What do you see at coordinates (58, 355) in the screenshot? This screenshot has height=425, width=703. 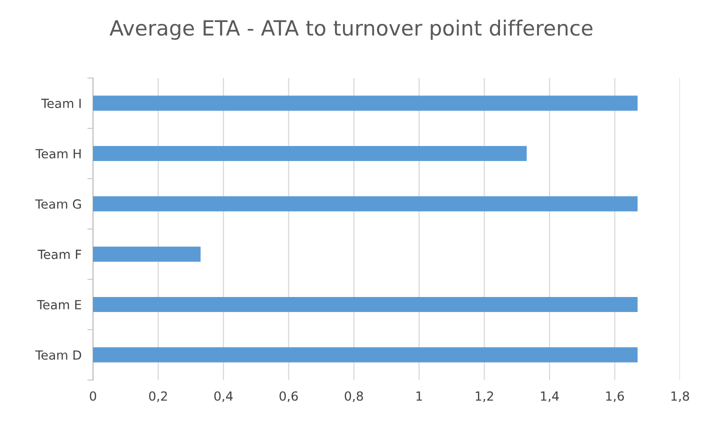 I see `y-tick-label: Team D` at bounding box center [58, 355].